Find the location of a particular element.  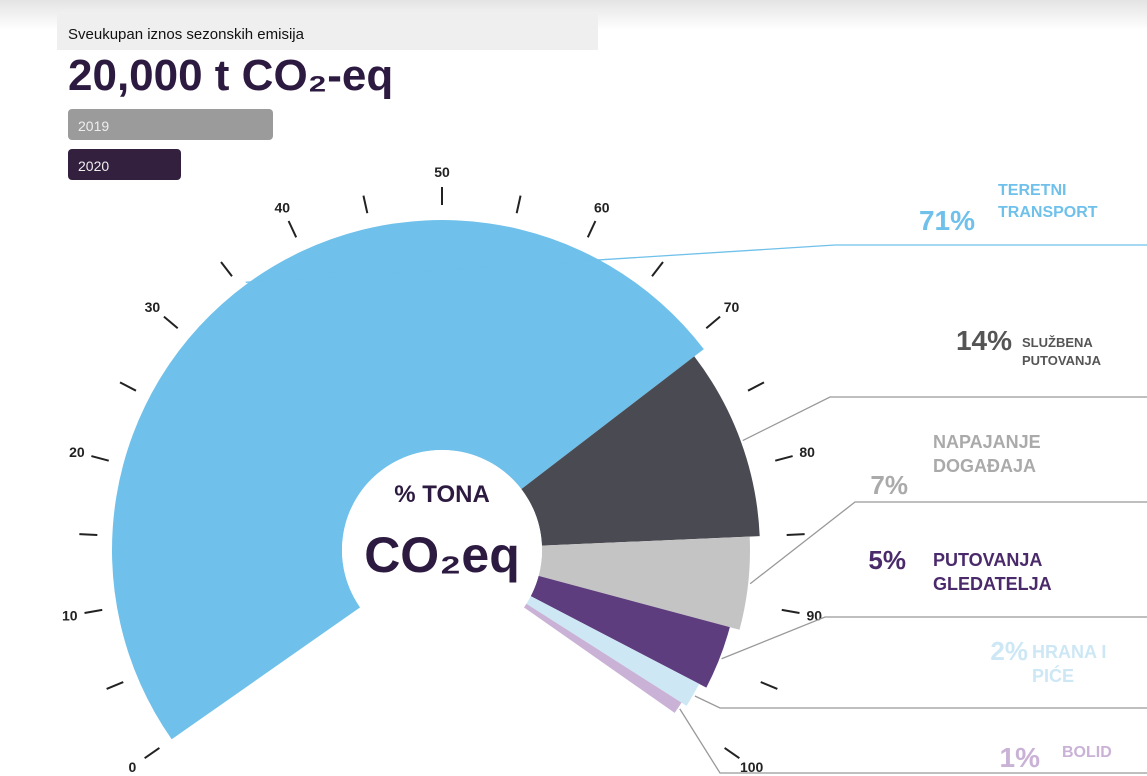

center-label-top: % TONA is located at coordinates (442, 494).